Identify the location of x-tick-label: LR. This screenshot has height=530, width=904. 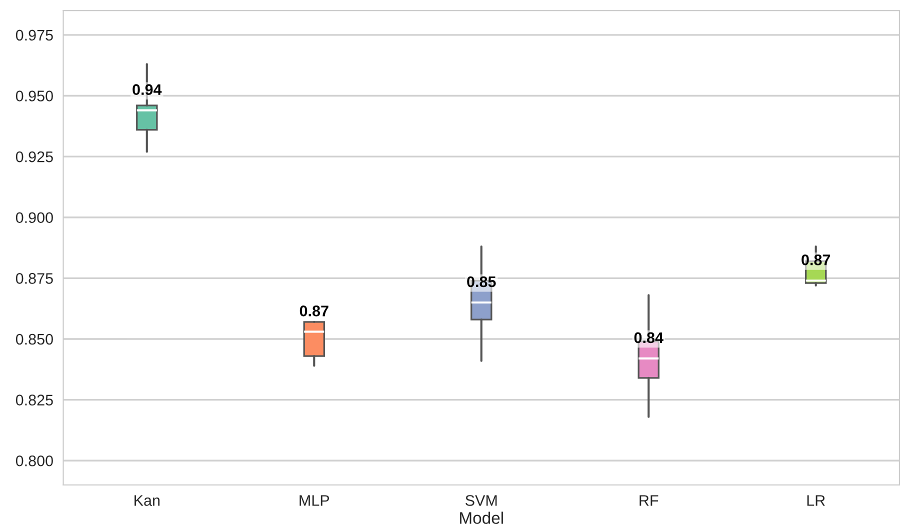
(816, 500).